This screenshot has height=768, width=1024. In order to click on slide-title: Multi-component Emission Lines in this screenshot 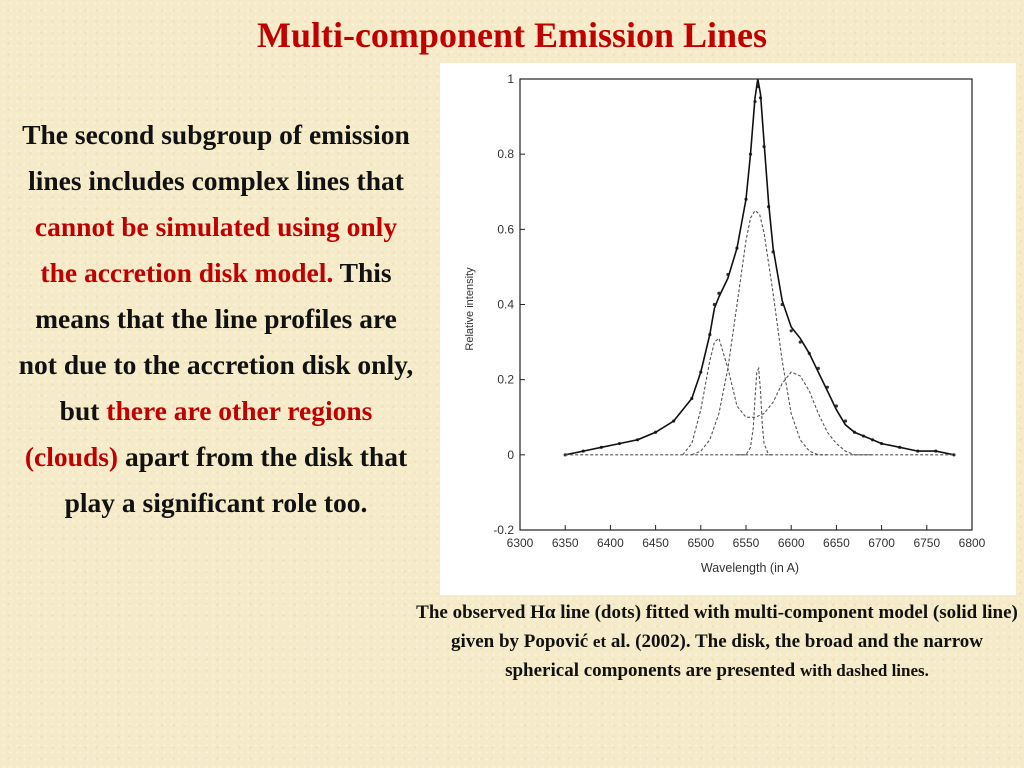, I will do `click(512, 35)`.